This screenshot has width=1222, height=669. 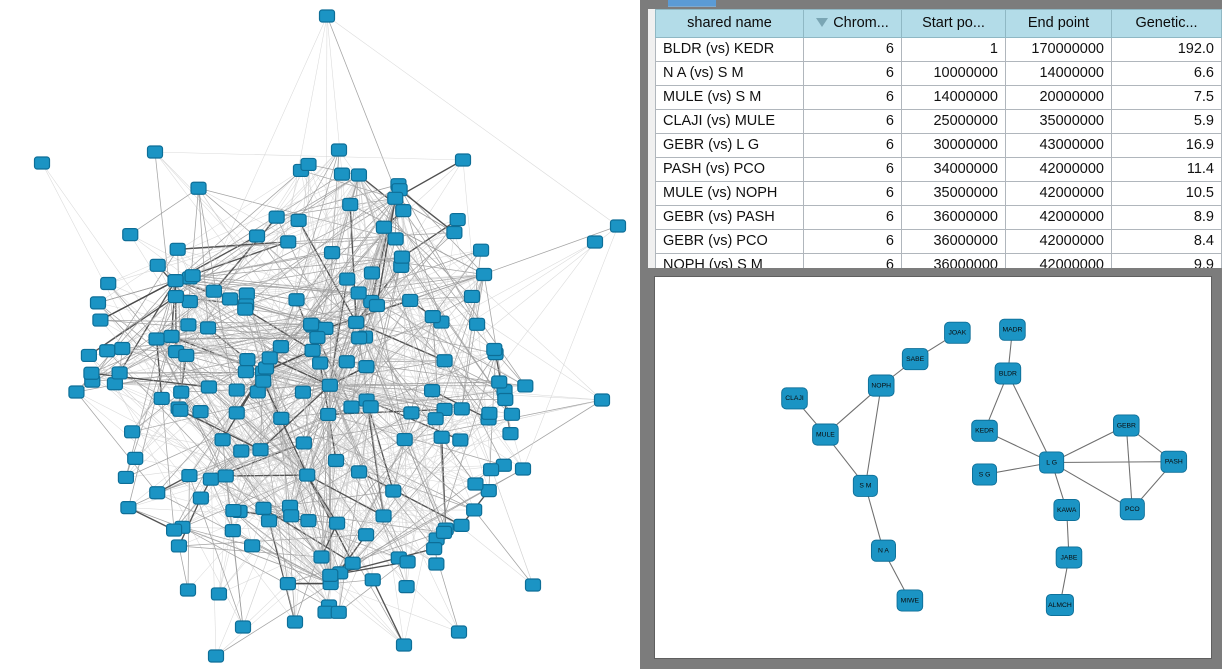 I want to click on sub-network-node: JOAK, so click(x=957, y=332).